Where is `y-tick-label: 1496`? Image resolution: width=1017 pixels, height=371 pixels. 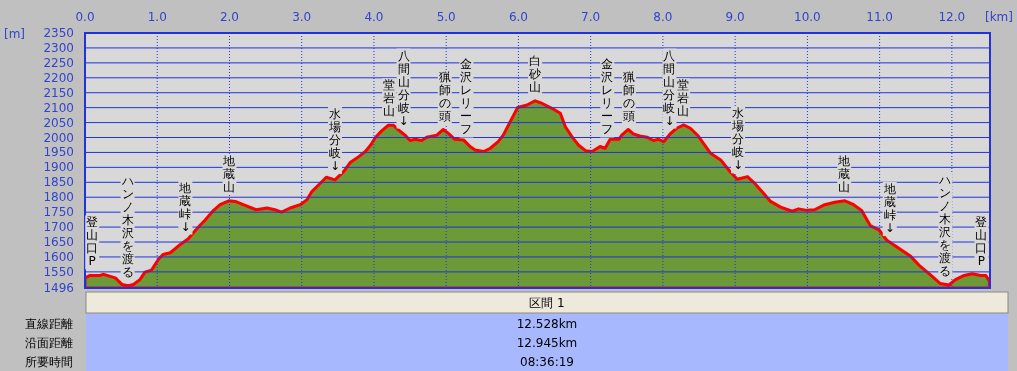 y-tick-label: 1496 is located at coordinates (58, 288).